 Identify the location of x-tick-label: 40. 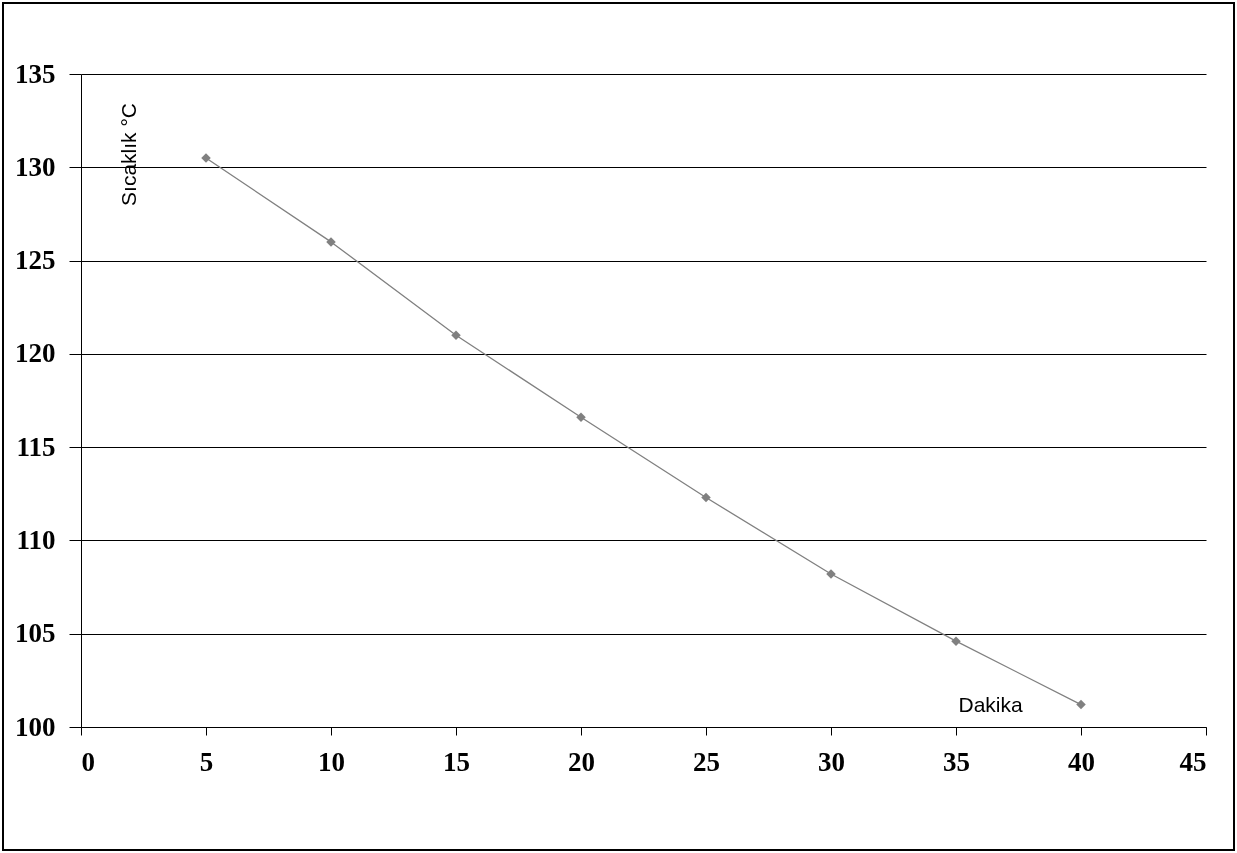
(1081, 761).